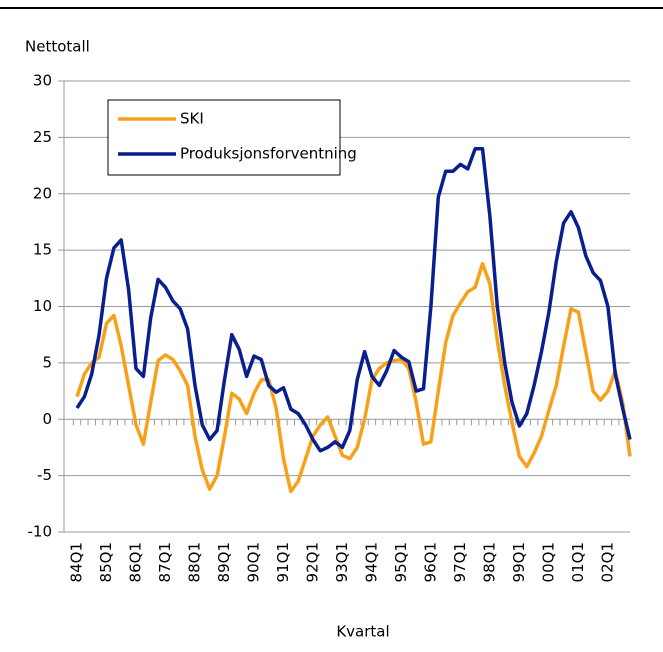 The height and width of the screenshot is (652, 663). What do you see at coordinates (165, 562) in the screenshot?
I see `x-tick-label: 87Q1` at bounding box center [165, 562].